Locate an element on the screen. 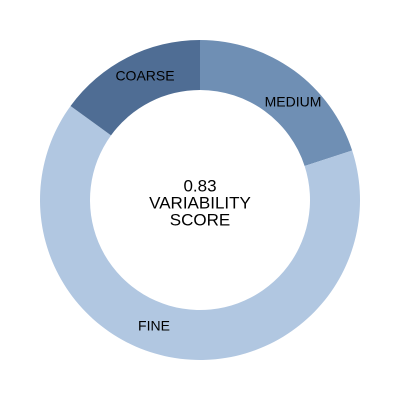  center-value: 0.83 is located at coordinates (199, 185).